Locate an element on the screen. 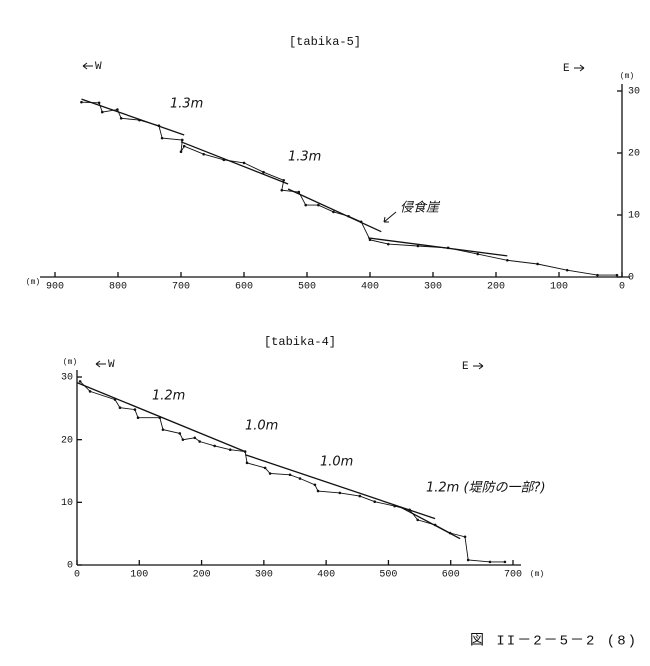 The height and width of the screenshot is (666, 650). x-tick-label: 800 is located at coordinates (118, 287).